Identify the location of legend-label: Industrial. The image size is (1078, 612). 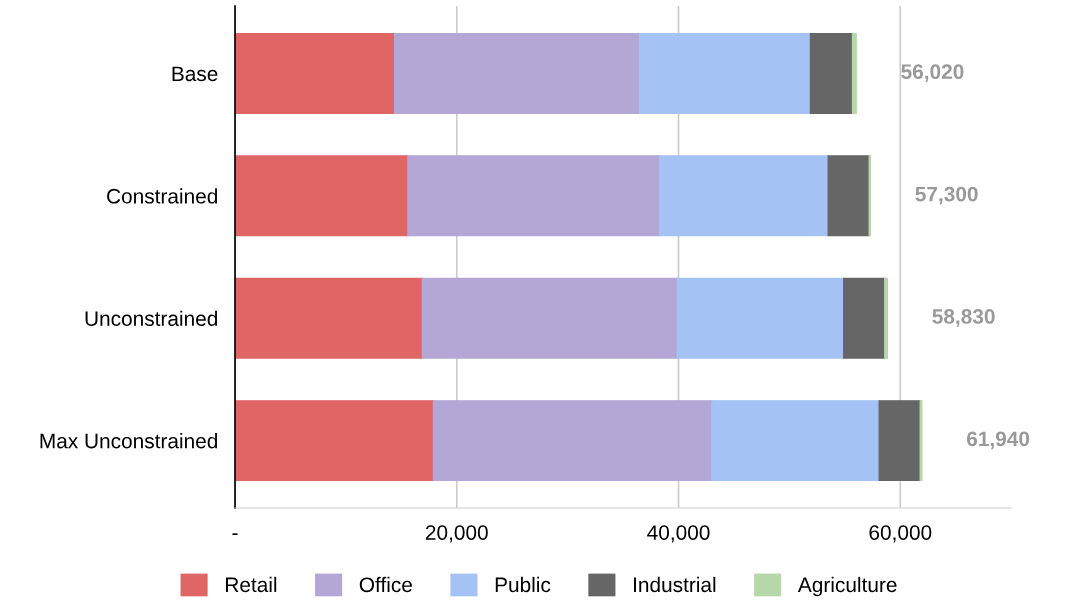
(675, 584).